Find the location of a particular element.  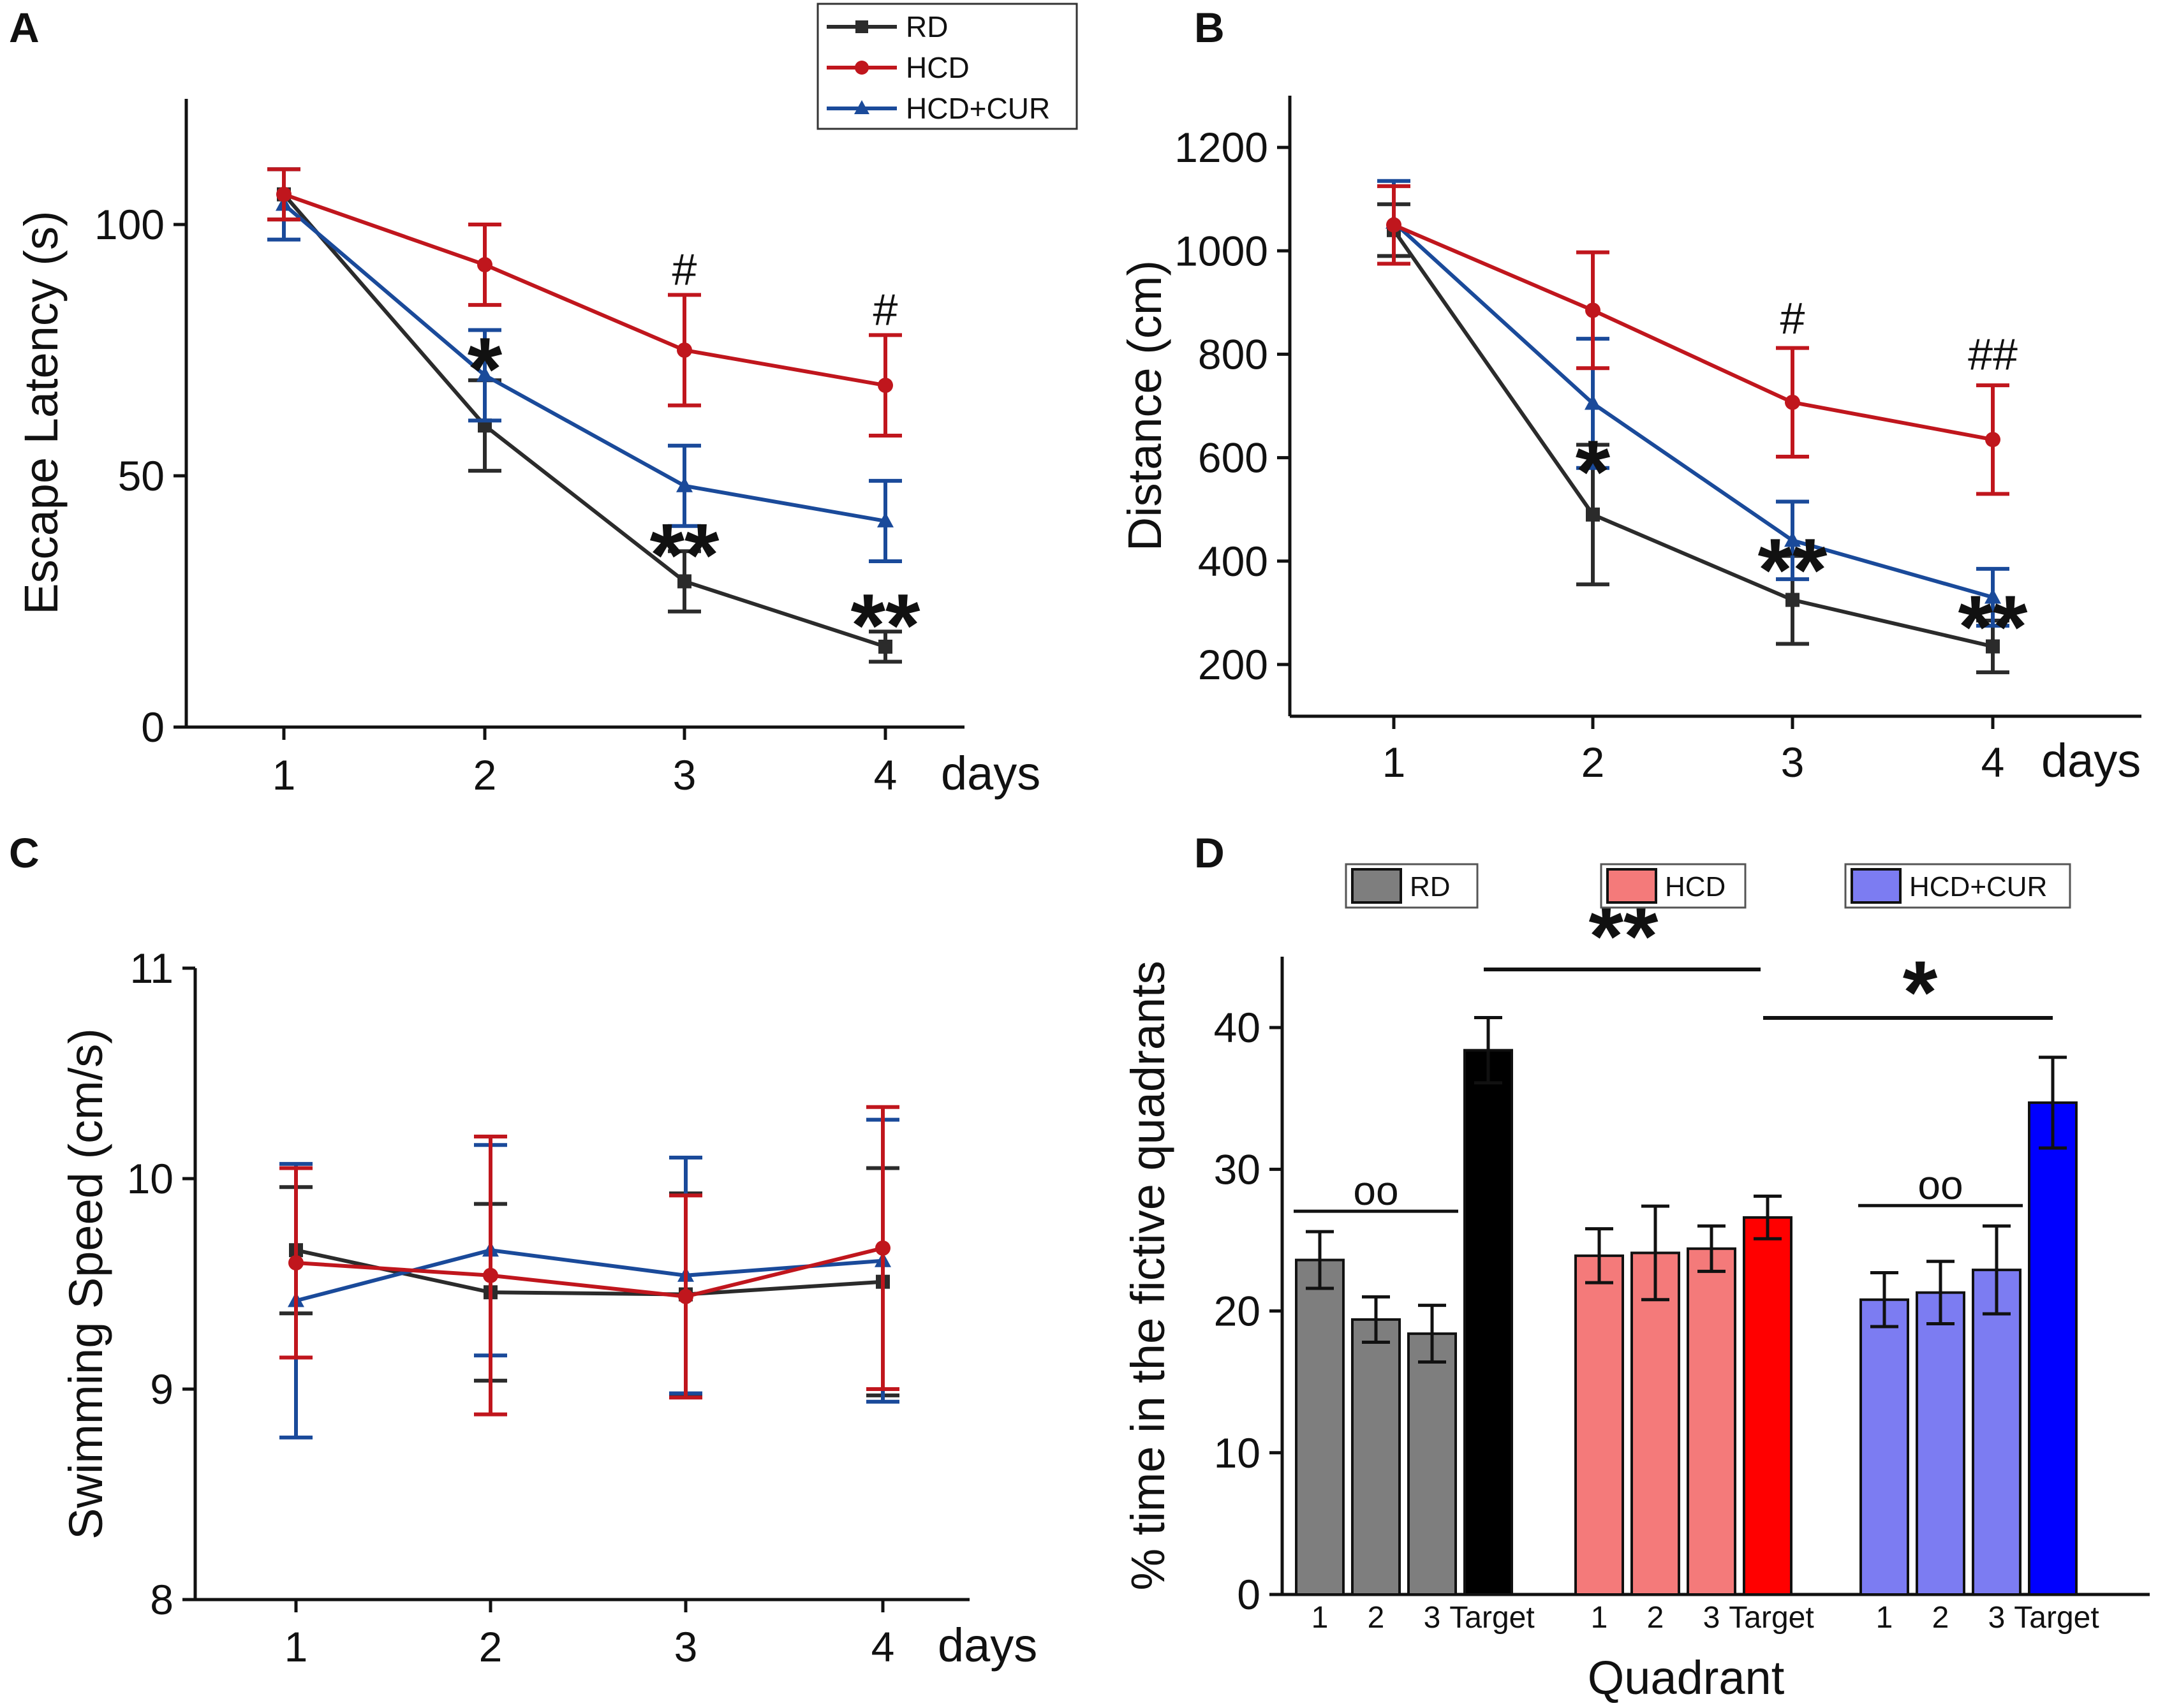

panel-c-series-hcd is located at coordinates (589, 1261).